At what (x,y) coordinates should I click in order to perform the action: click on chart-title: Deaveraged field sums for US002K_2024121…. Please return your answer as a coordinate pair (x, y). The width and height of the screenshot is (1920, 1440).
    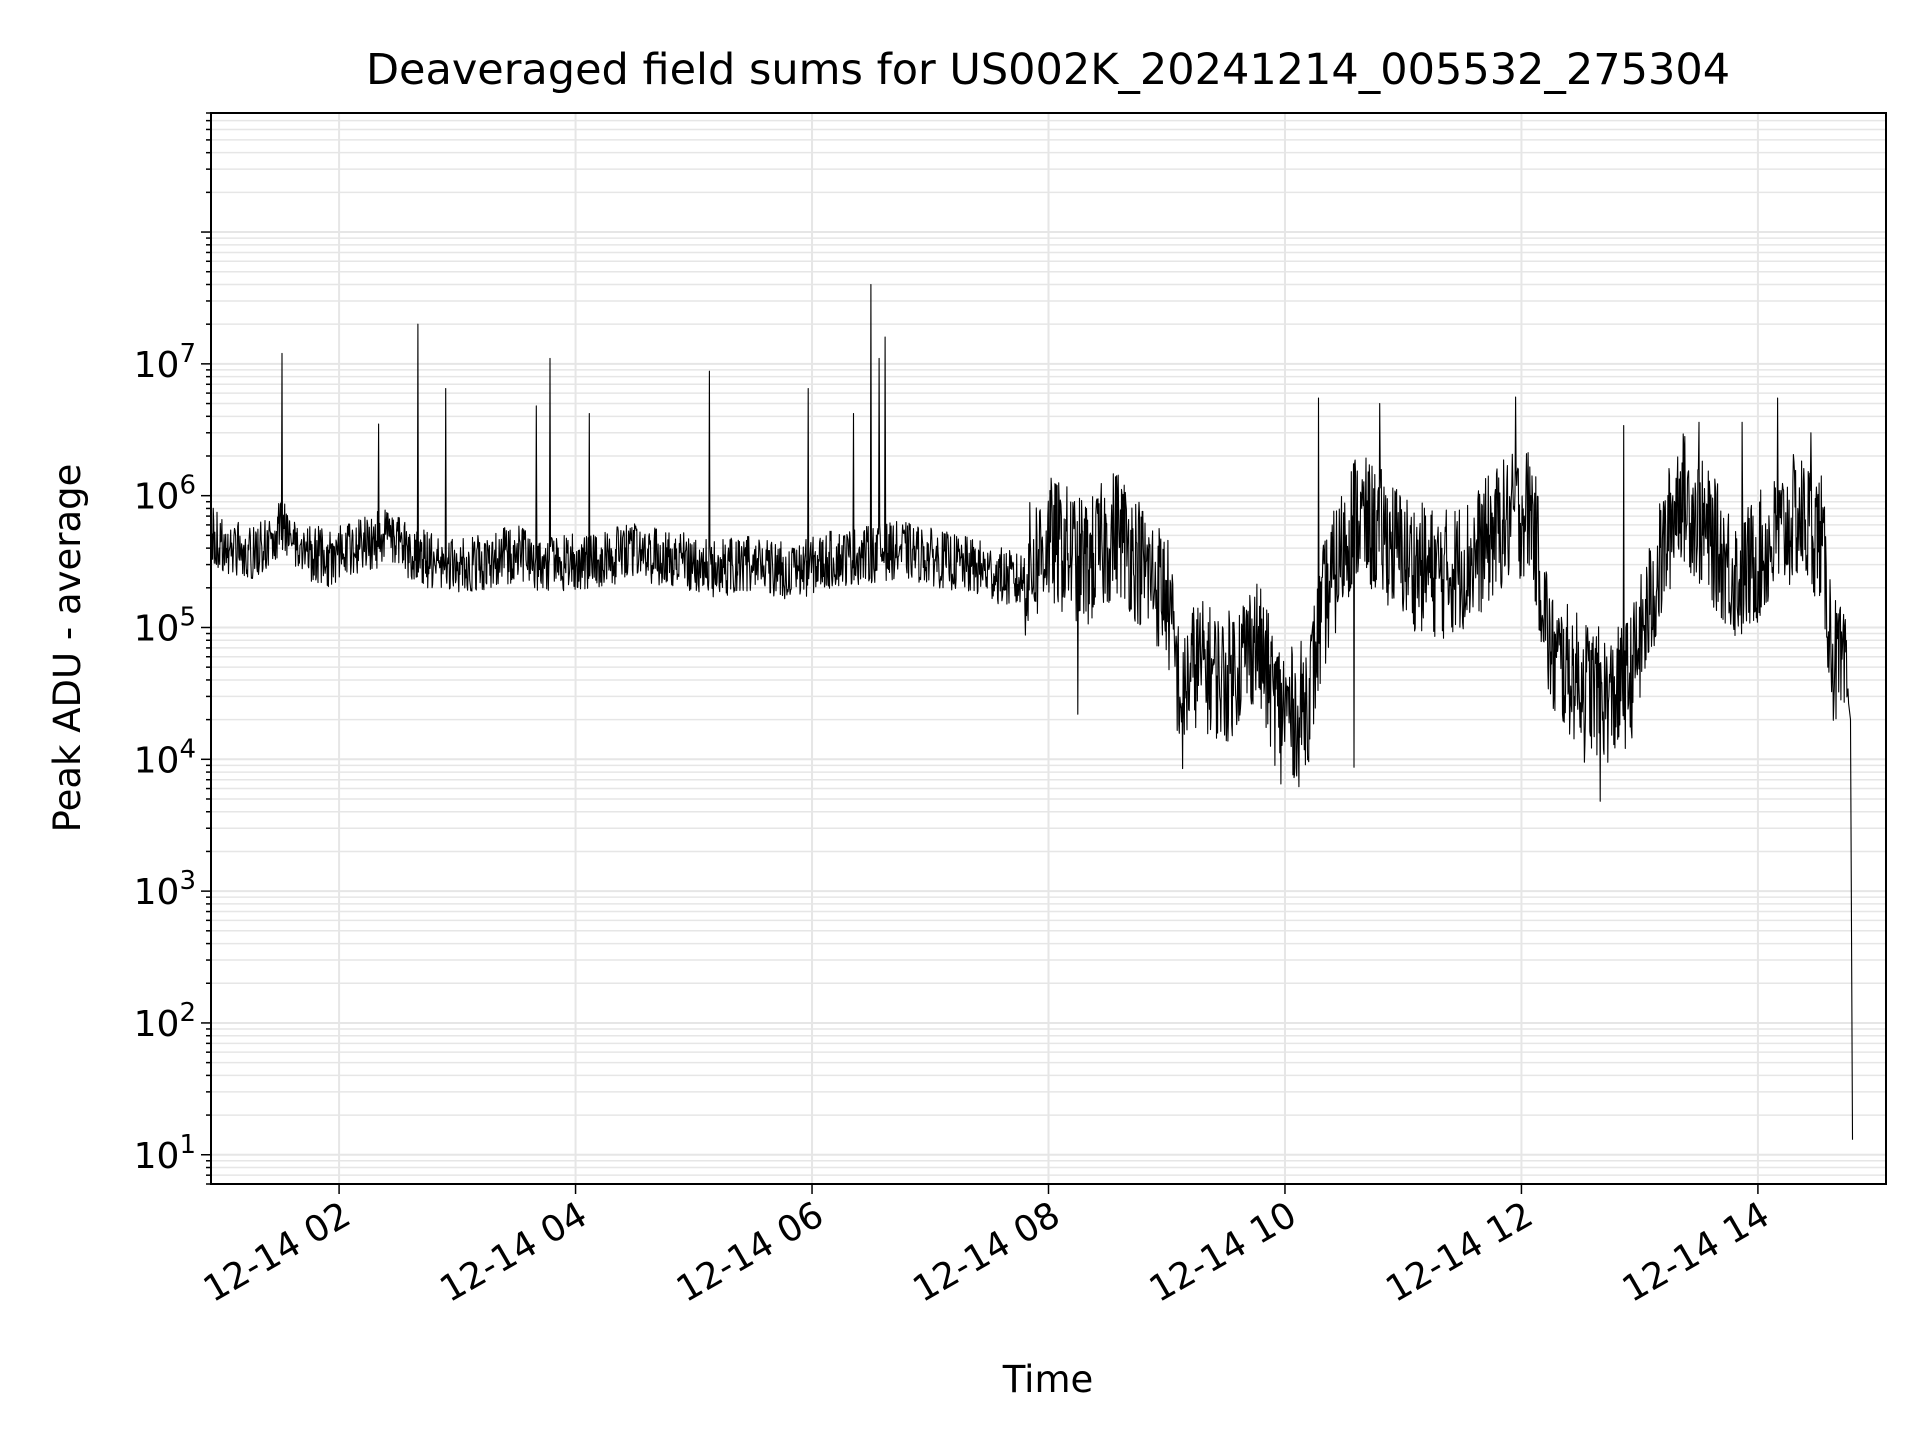
    Looking at the image, I should click on (1048, 70).